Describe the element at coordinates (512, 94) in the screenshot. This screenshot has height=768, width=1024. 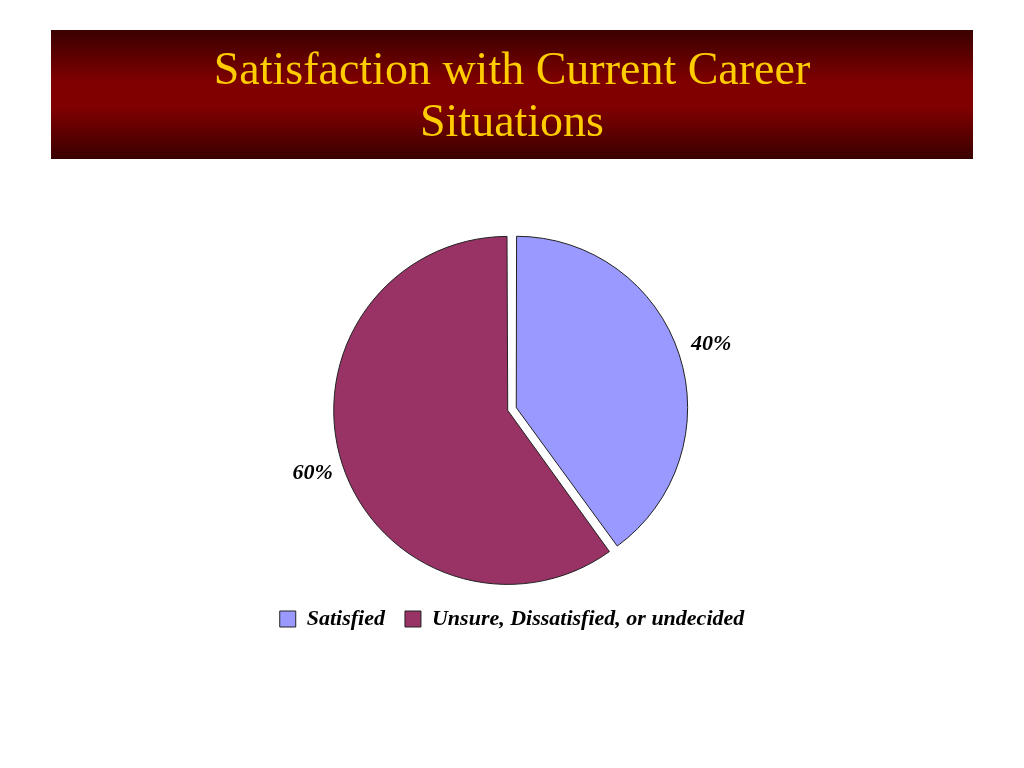
I see `chart-title: Satisfaction with Current Career Situations` at that location.